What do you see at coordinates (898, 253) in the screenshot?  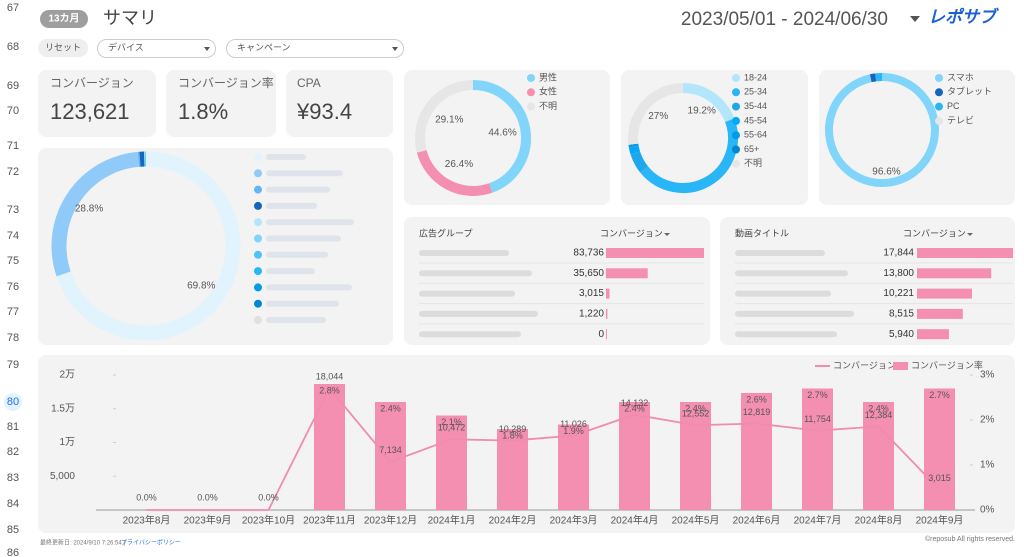 I see `cell-value: 17,844` at bounding box center [898, 253].